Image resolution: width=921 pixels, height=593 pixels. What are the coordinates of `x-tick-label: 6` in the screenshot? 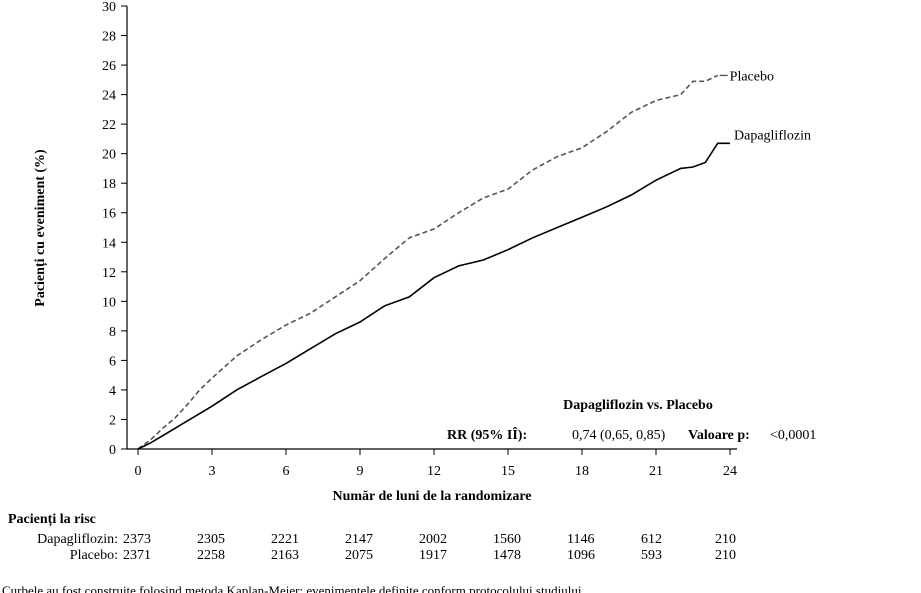 It's located at (286, 471).